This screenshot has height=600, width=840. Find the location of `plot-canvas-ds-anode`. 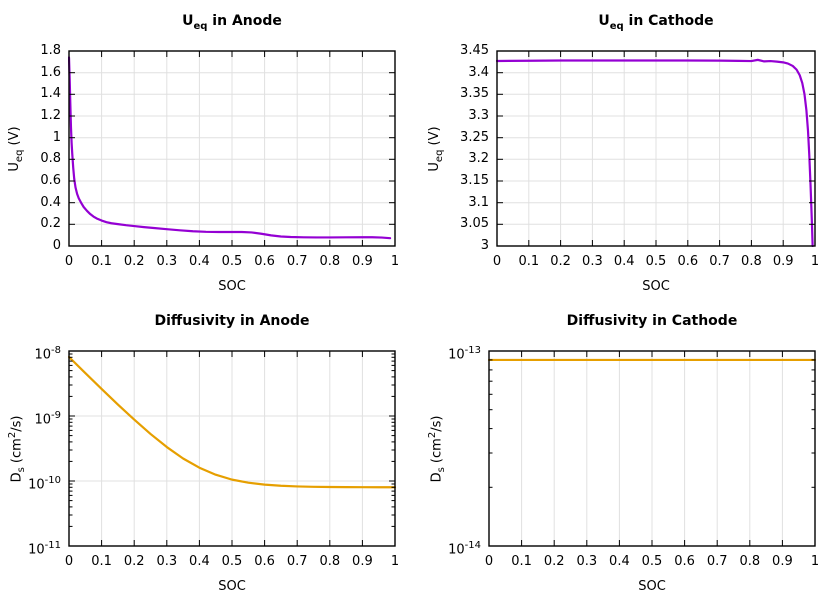

plot-canvas-ds-anode is located at coordinates (232, 448).